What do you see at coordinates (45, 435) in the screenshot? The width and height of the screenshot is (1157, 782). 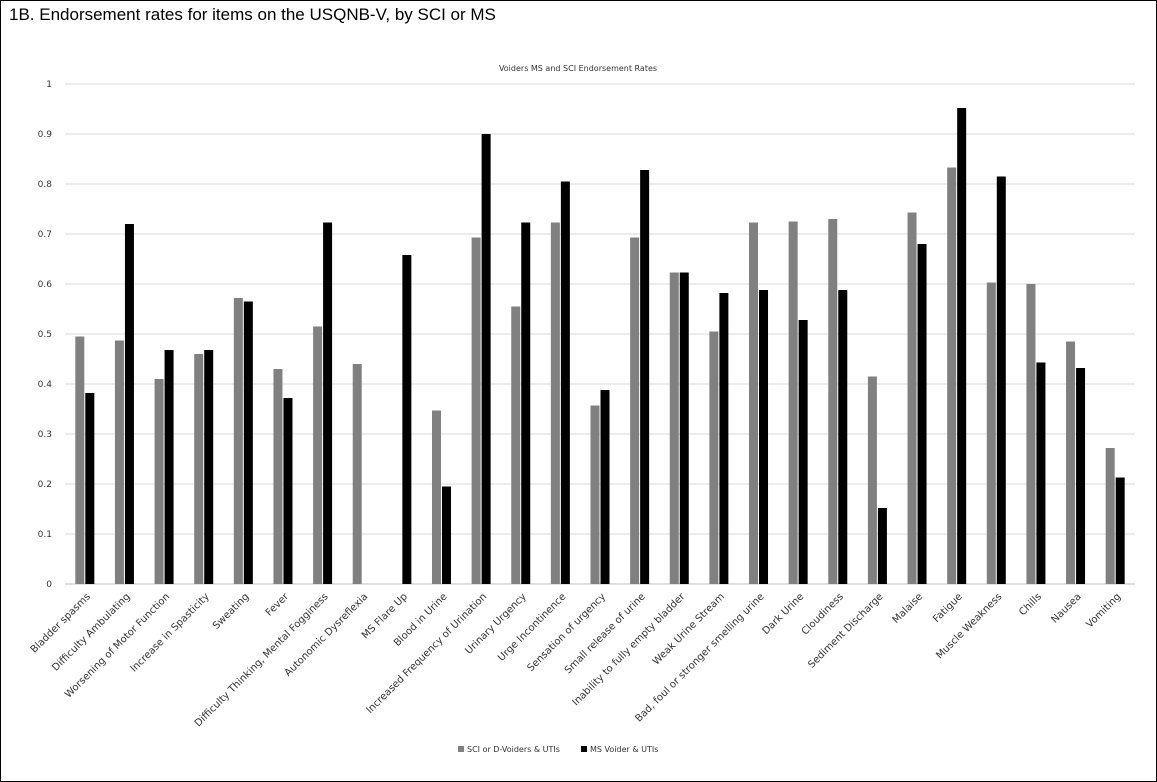 I see `y-tick-label: 0.3` at bounding box center [45, 435].